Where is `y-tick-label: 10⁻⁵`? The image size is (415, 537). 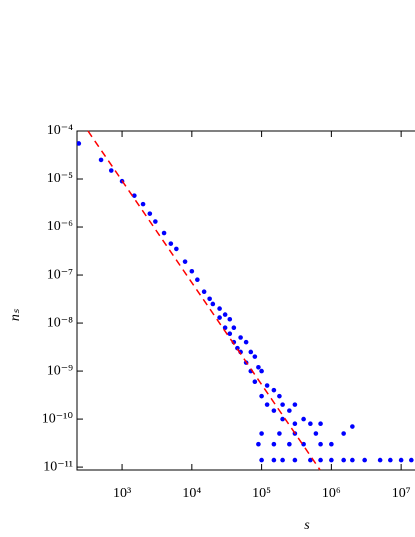
y-tick-label: 10⁻⁵ is located at coordinates (60, 178).